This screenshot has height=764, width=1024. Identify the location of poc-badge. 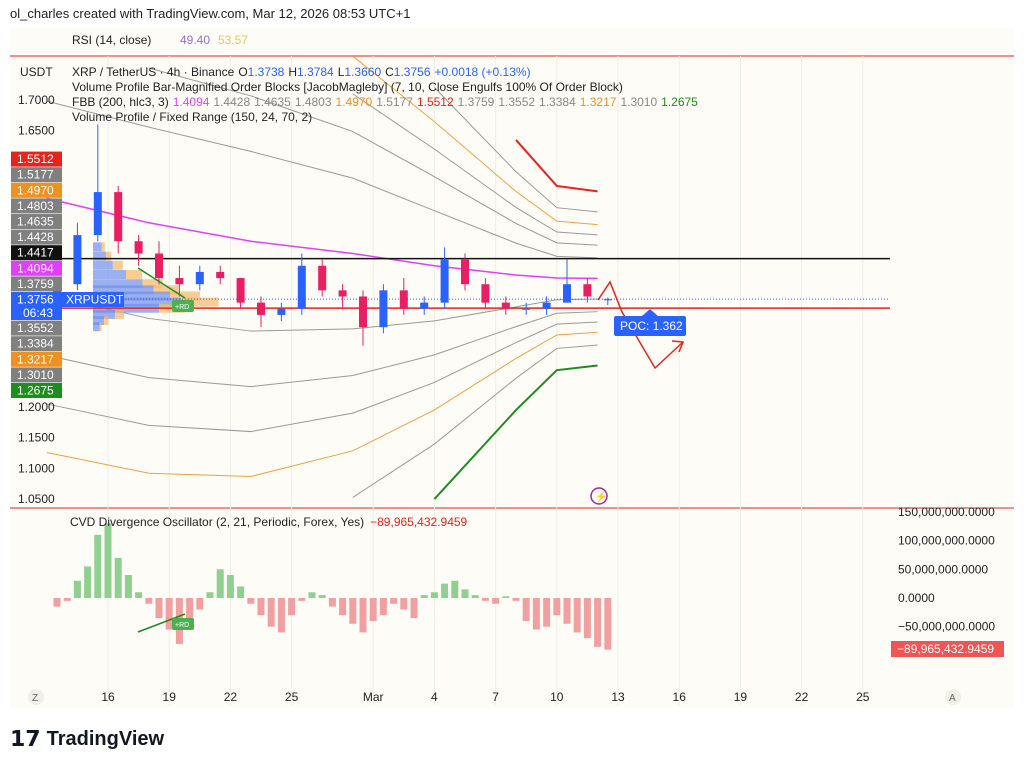
(650, 326).